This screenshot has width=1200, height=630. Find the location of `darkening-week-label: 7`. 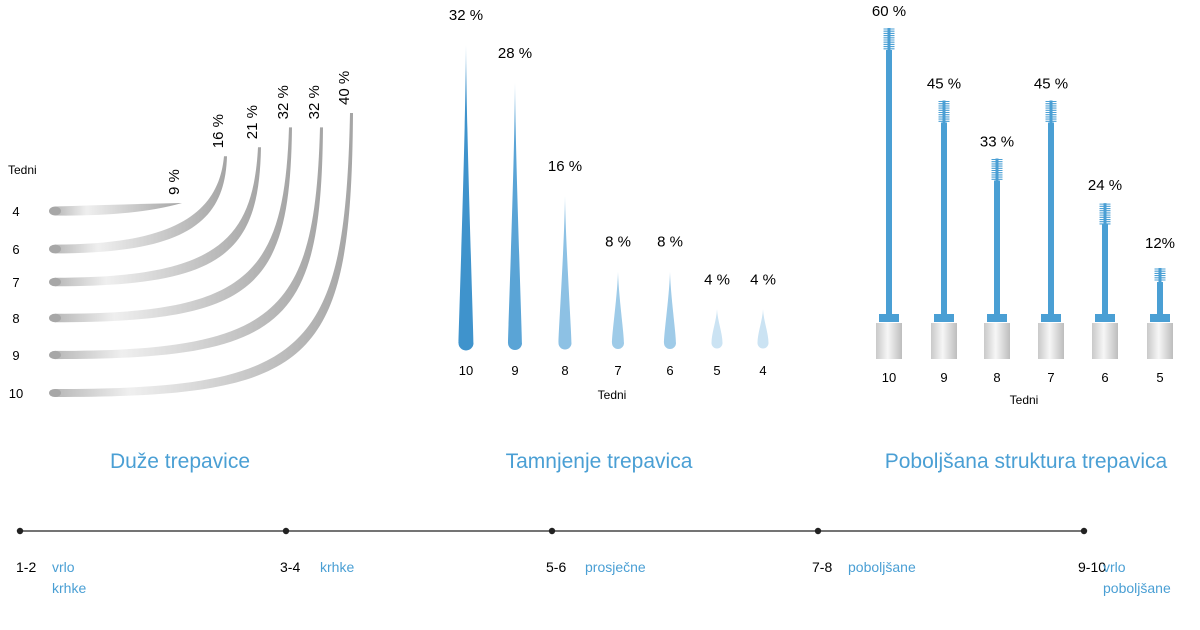

darkening-week-label: 7 is located at coordinates (617, 370).